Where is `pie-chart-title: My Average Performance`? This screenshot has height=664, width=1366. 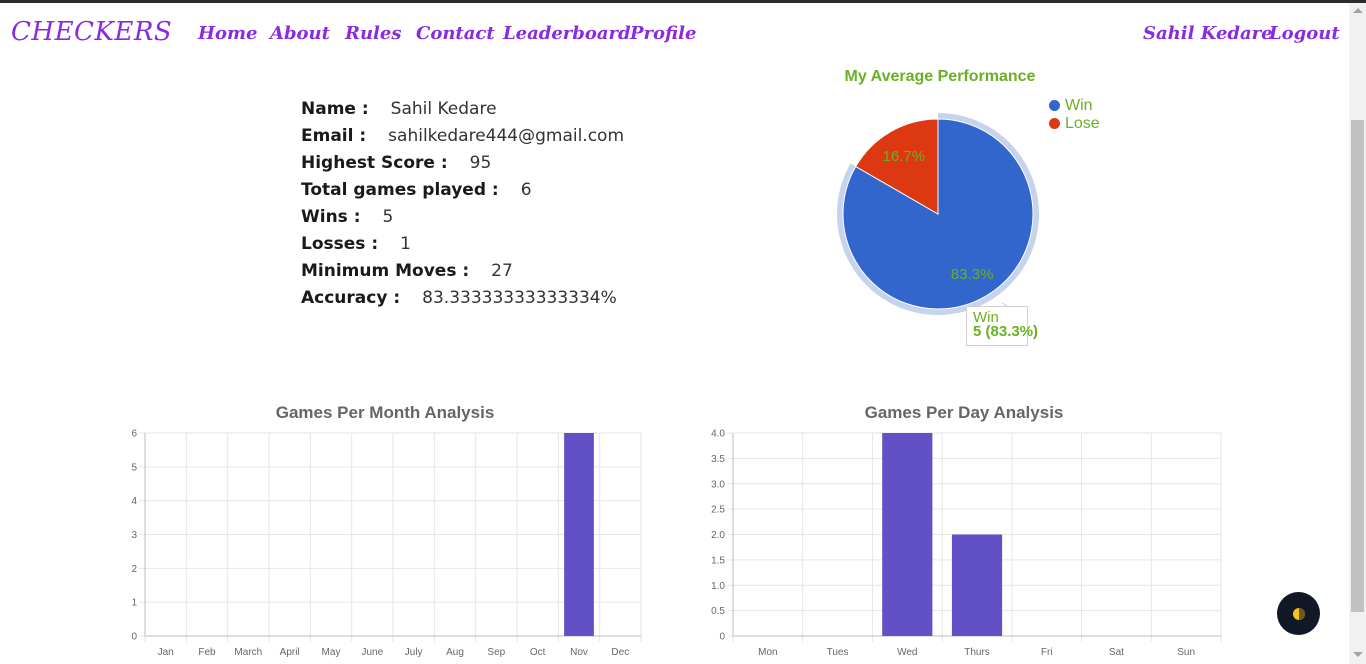 pie-chart-title: My Average Performance is located at coordinates (940, 76).